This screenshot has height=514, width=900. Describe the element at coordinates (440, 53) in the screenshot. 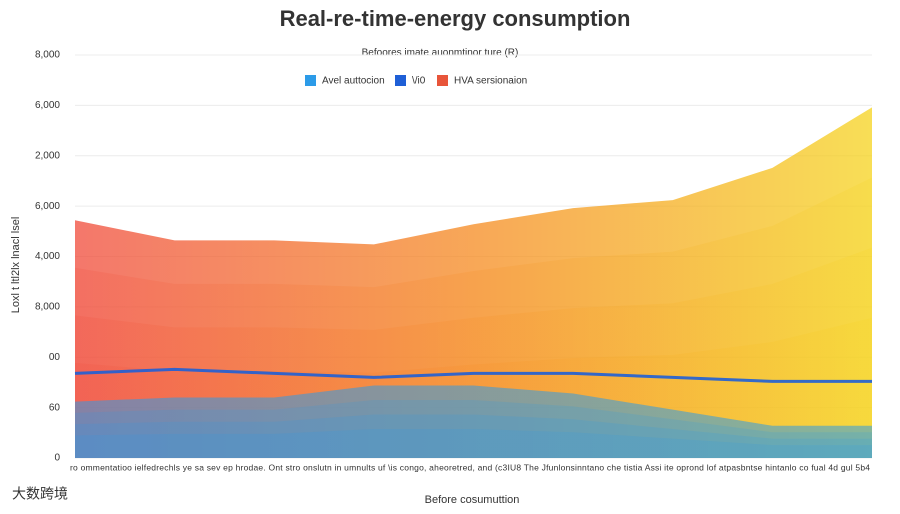

I see `subtitle: Befoores imate auonmtinor ture (R)` at that location.